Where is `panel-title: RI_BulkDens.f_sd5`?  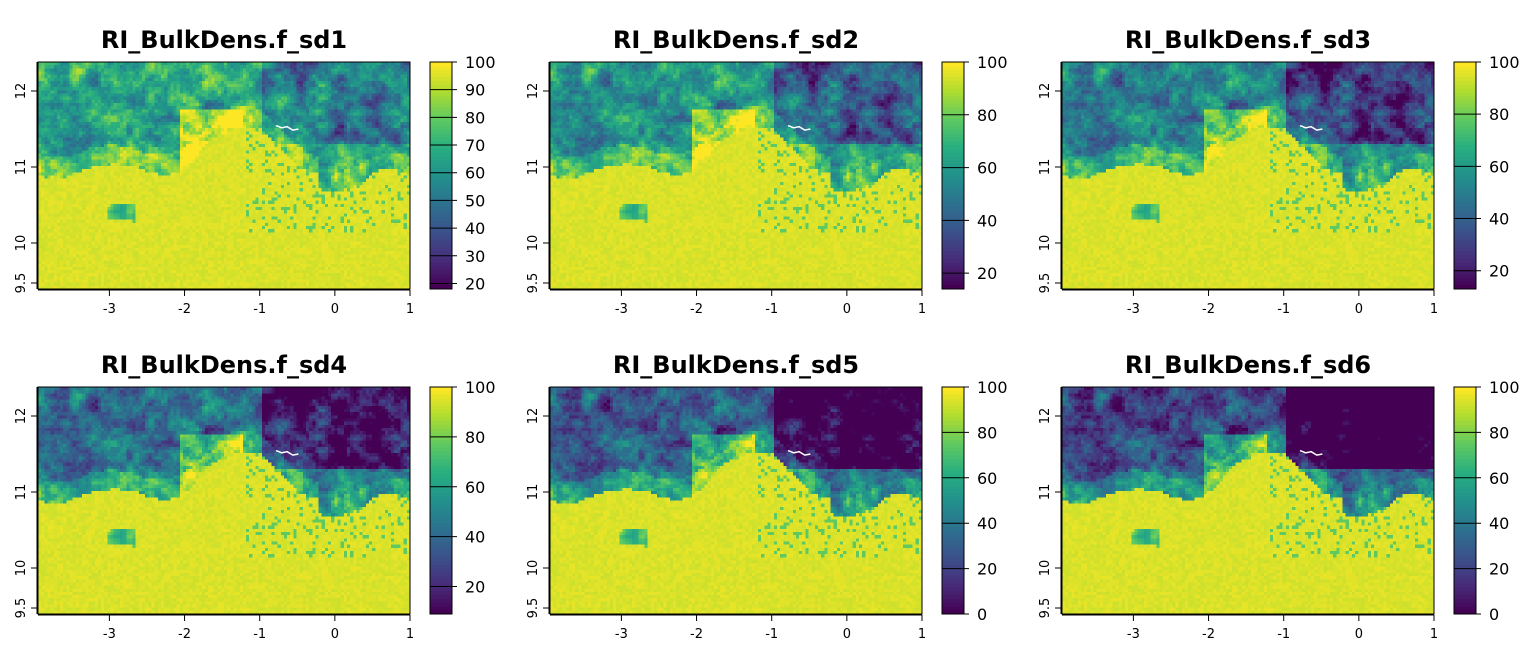
panel-title: RI_BulkDens.f_sd5 is located at coordinates (736, 365).